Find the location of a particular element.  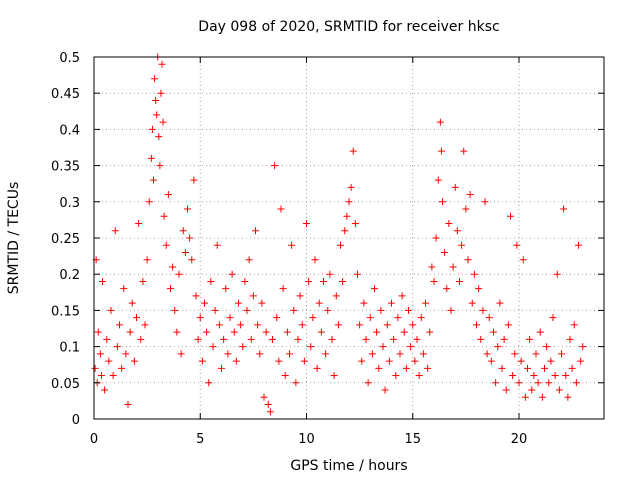

y-tick-label: 0.05 is located at coordinates (65, 384).